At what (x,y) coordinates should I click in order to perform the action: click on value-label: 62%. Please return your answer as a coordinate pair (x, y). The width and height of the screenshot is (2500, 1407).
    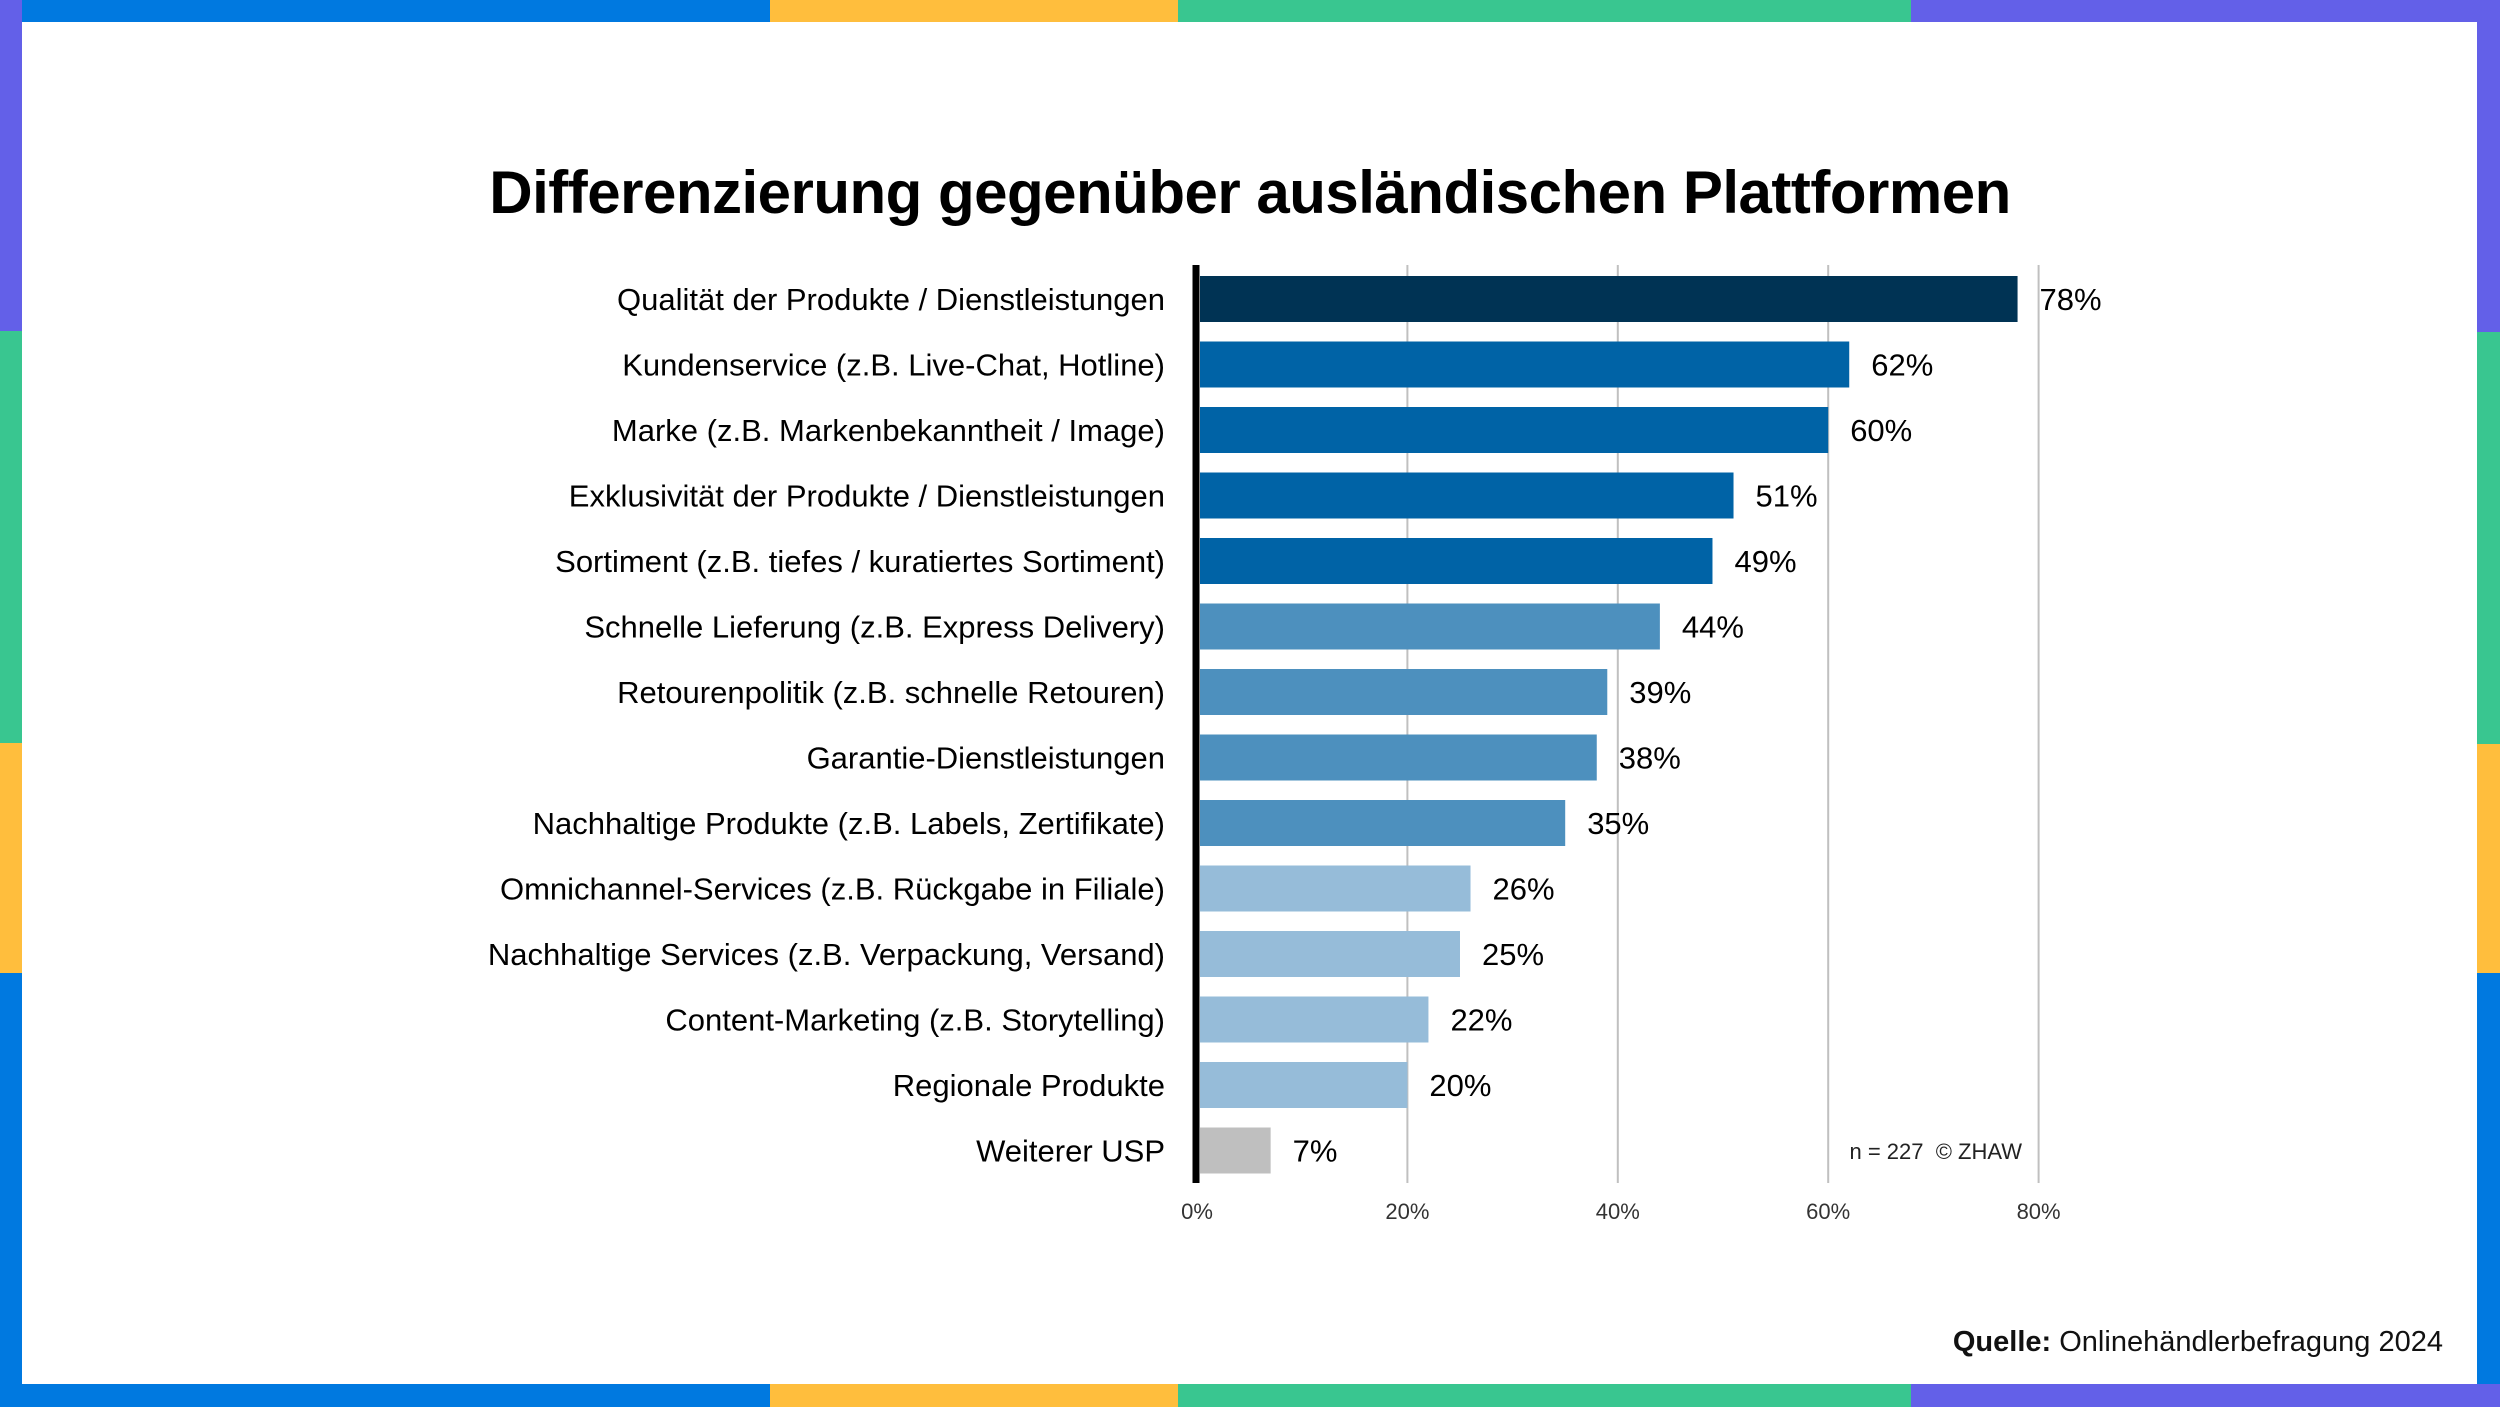
    Looking at the image, I should click on (1902, 365).